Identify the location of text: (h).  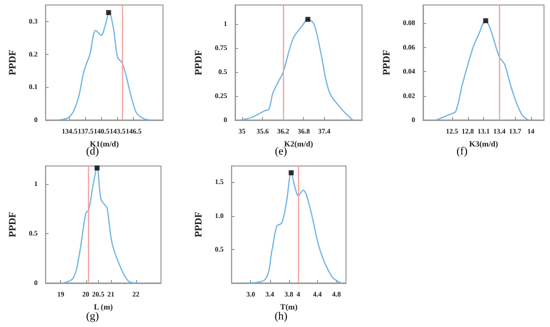
(281, 316).